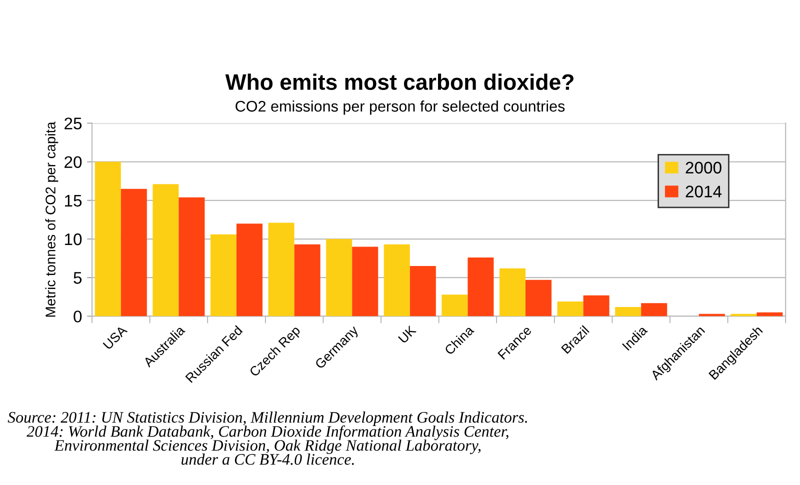  What do you see at coordinates (267, 438) in the screenshot?
I see `source-note: Source: 2011: UN Statistics Division, Millennium Development Goals Indicators. 2014: World Bank Databank, Carbon Dioxide Information Analysis Center, Environmental Sciences Division, Oak Ridge National Laboratory, under a CC BY-4.0 licence.` at bounding box center [267, 438].